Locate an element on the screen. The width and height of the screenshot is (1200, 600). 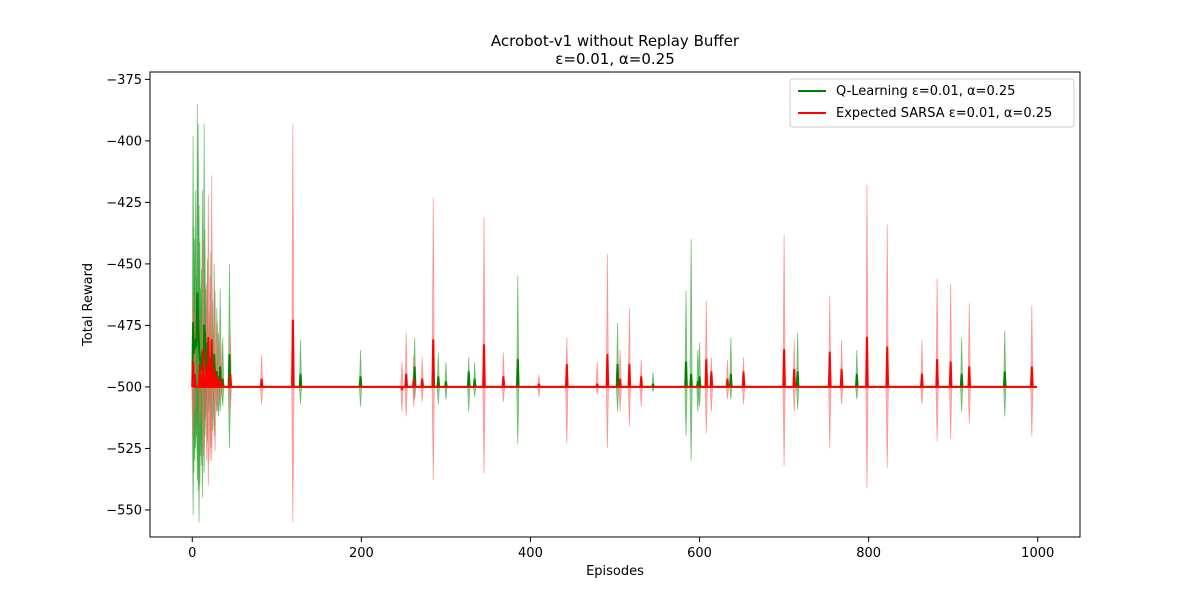
chart-title: Acrobot-v1 without Replay Buffer is located at coordinates (615, 41).